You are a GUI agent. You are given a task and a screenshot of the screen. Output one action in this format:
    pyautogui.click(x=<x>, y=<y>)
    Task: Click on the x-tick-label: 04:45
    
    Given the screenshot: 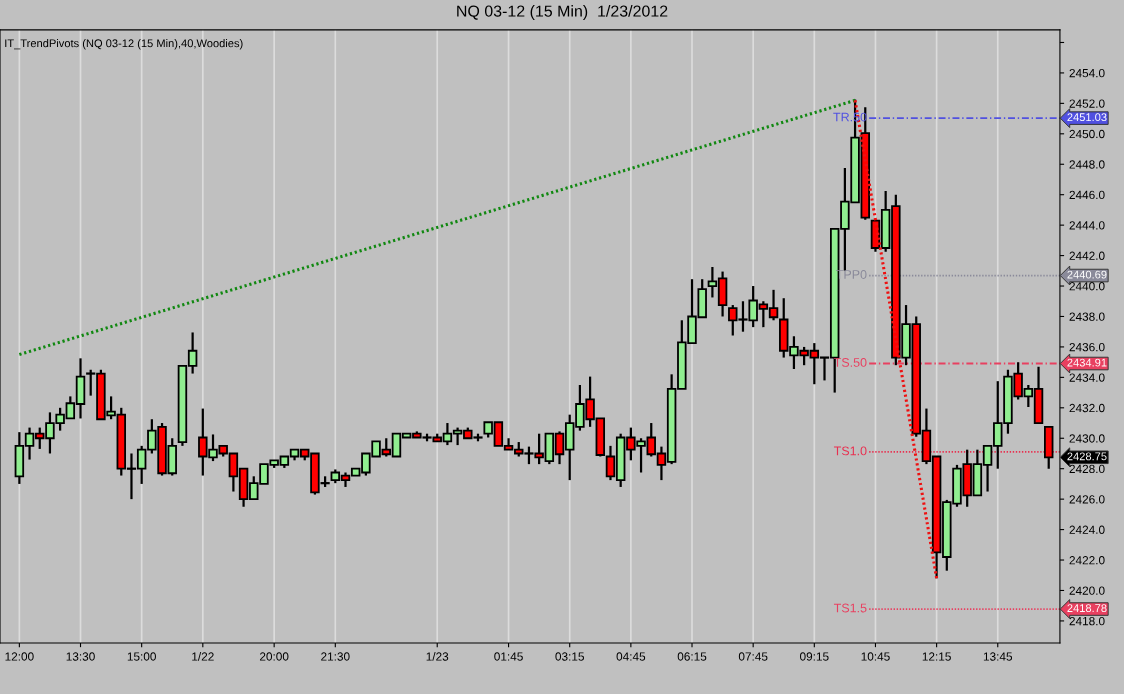 What is the action you would take?
    pyautogui.click(x=631, y=656)
    